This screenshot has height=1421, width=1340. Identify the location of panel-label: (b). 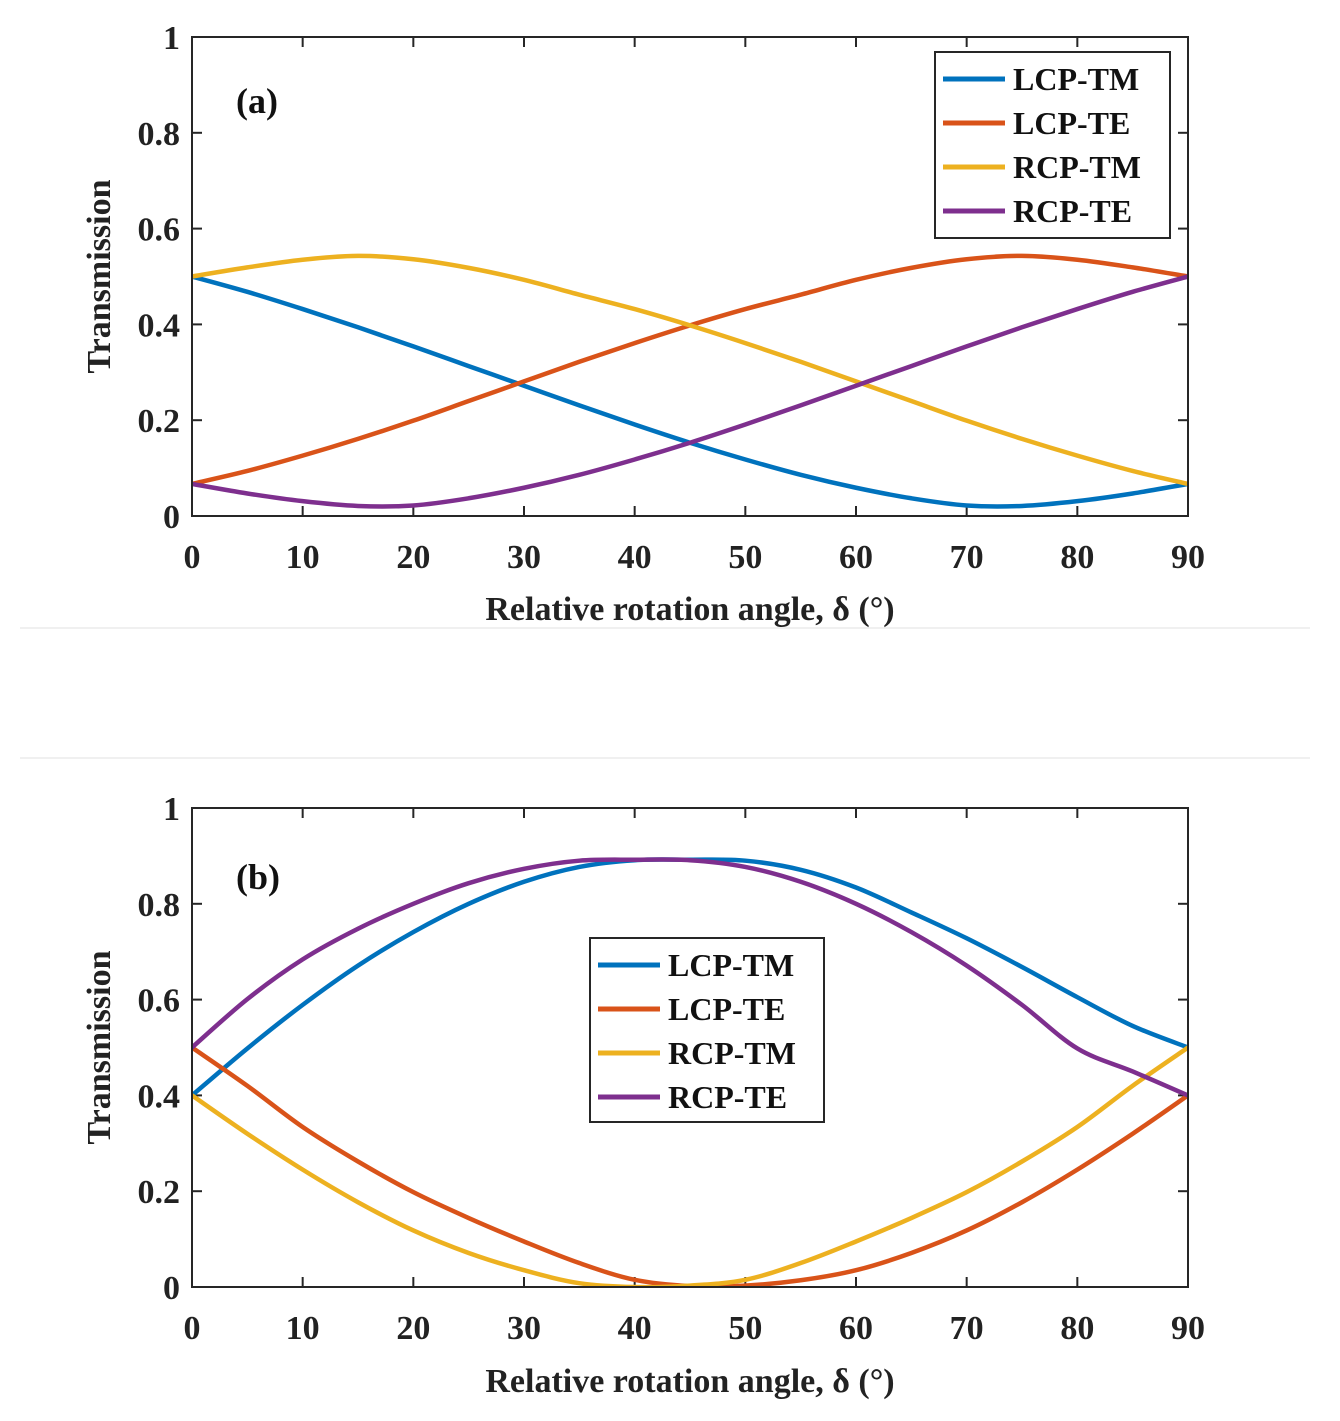
(258, 877).